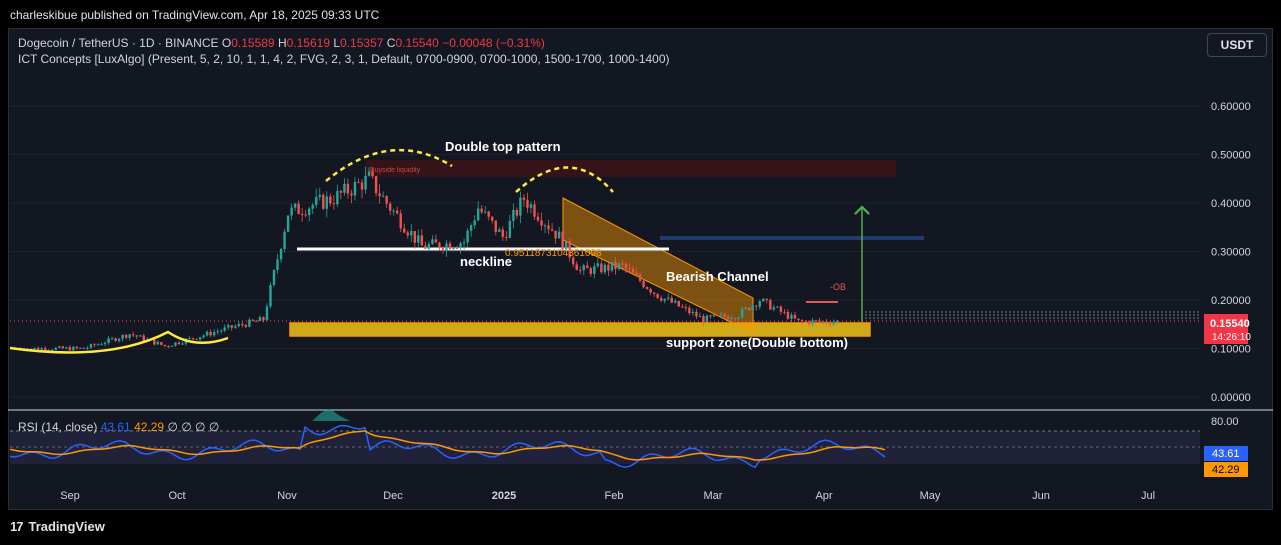 The height and width of the screenshot is (545, 1281). Describe the element at coordinates (1230, 324) in the screenshot. I see `last-price-label: 0.15540` at that location.